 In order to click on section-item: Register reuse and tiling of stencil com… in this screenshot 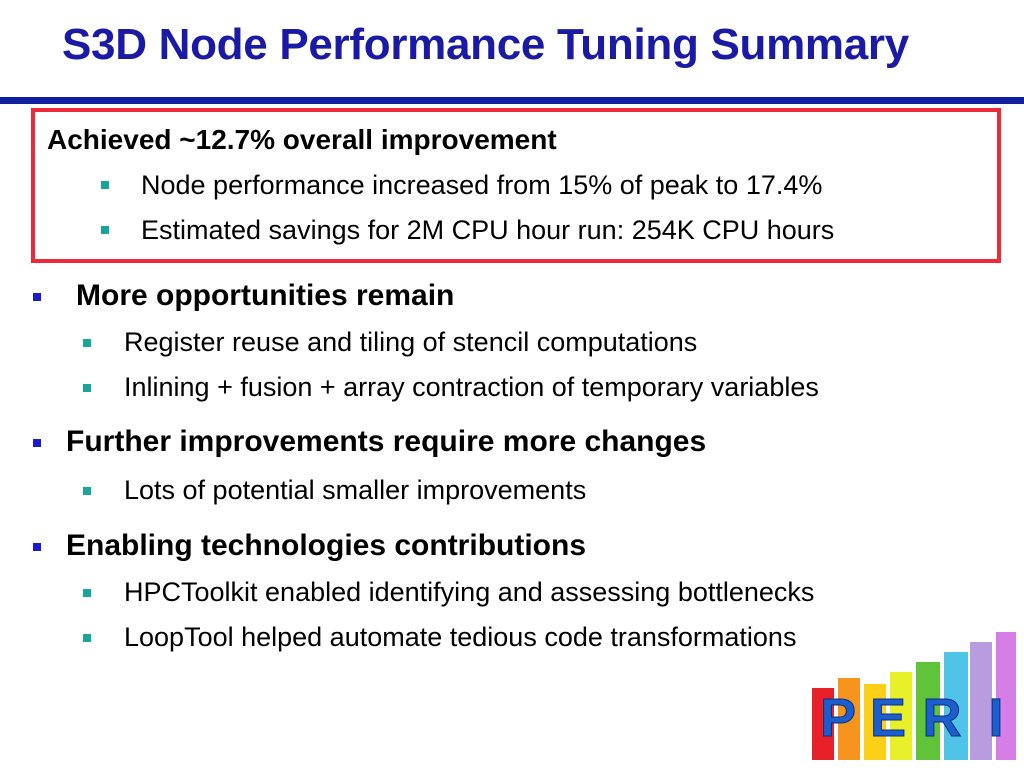, I will do `click(411, 342)`.